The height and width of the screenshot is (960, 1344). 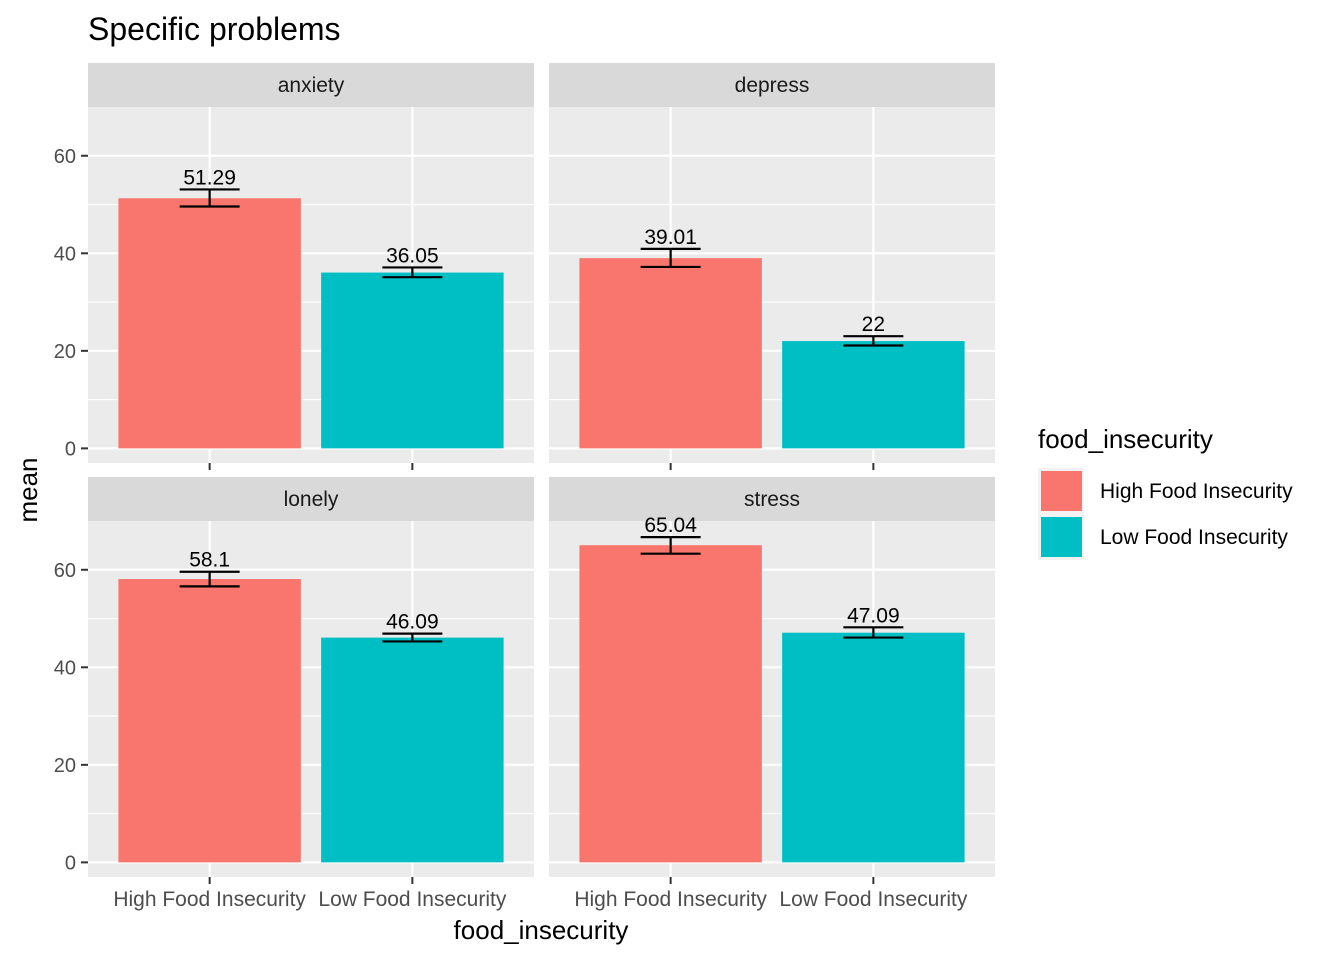 What do you see at coordinates (214, 29) in the screenshot?
I see `chart-title: Specific problems` at bounding box center [214, 29].